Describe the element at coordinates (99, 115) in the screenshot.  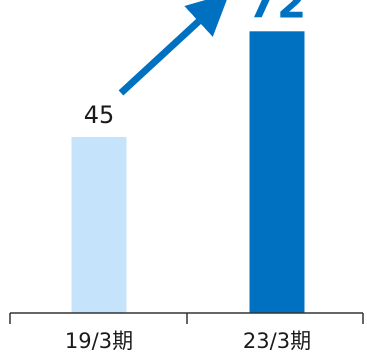
I see `bar-value-label-19-3: 45` at that location.